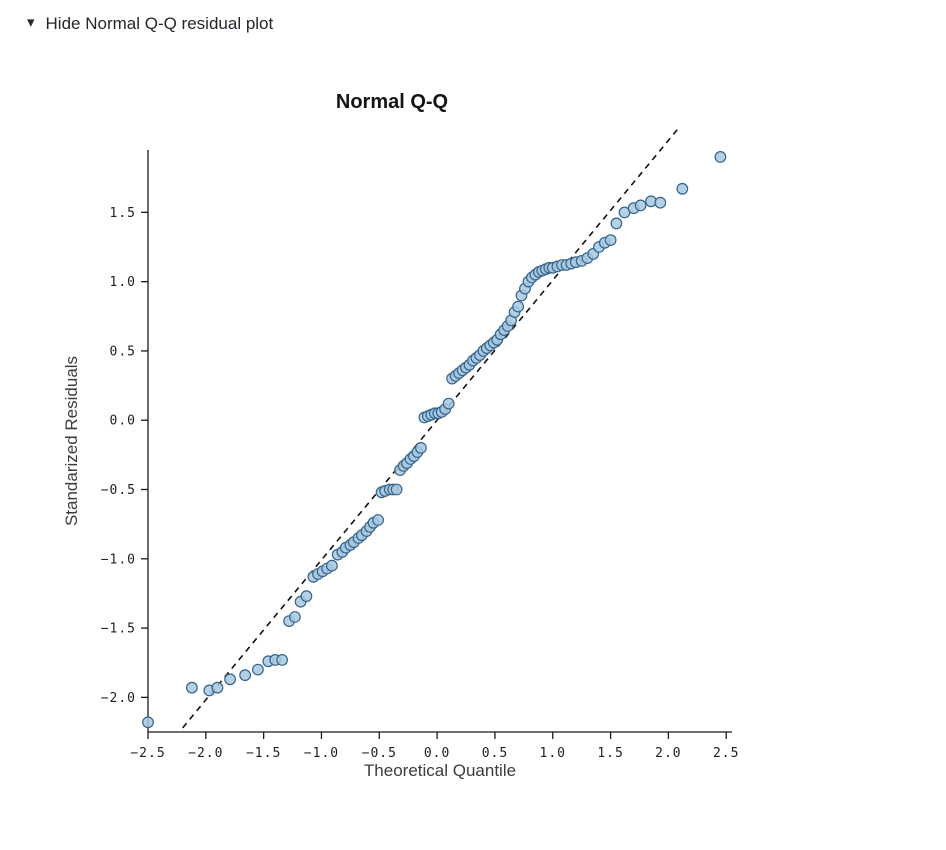  I want to click on y-tick-label: 1.5, so click(123, 213).